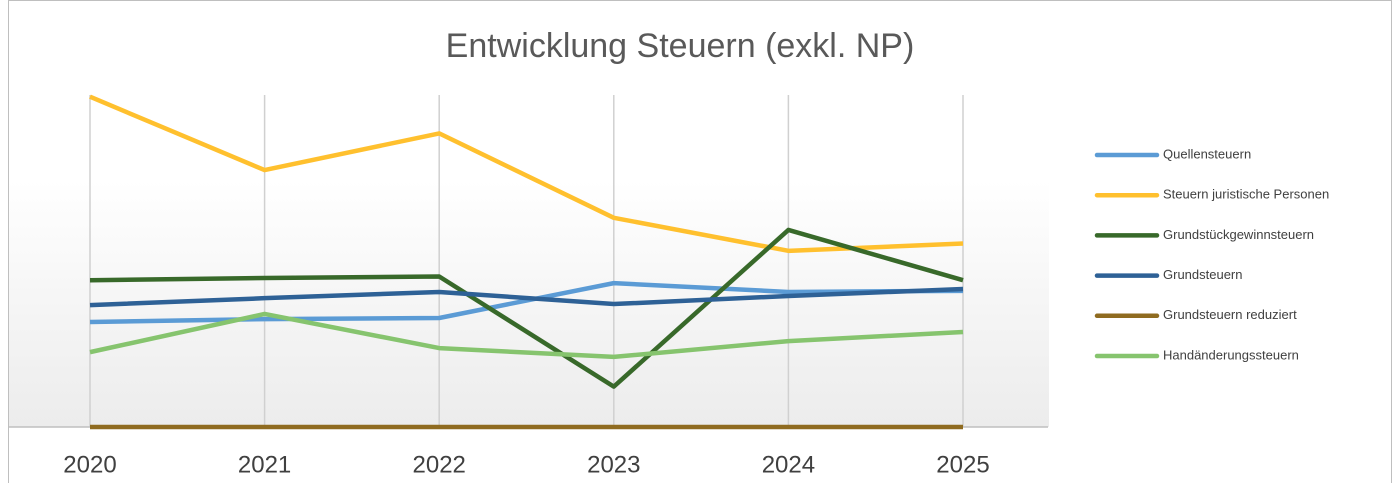  What do you see at coordinates (1203, 274) in the screenshot?
I see `legend-label: Grundsteuern` at bounding box center [1203, 274].